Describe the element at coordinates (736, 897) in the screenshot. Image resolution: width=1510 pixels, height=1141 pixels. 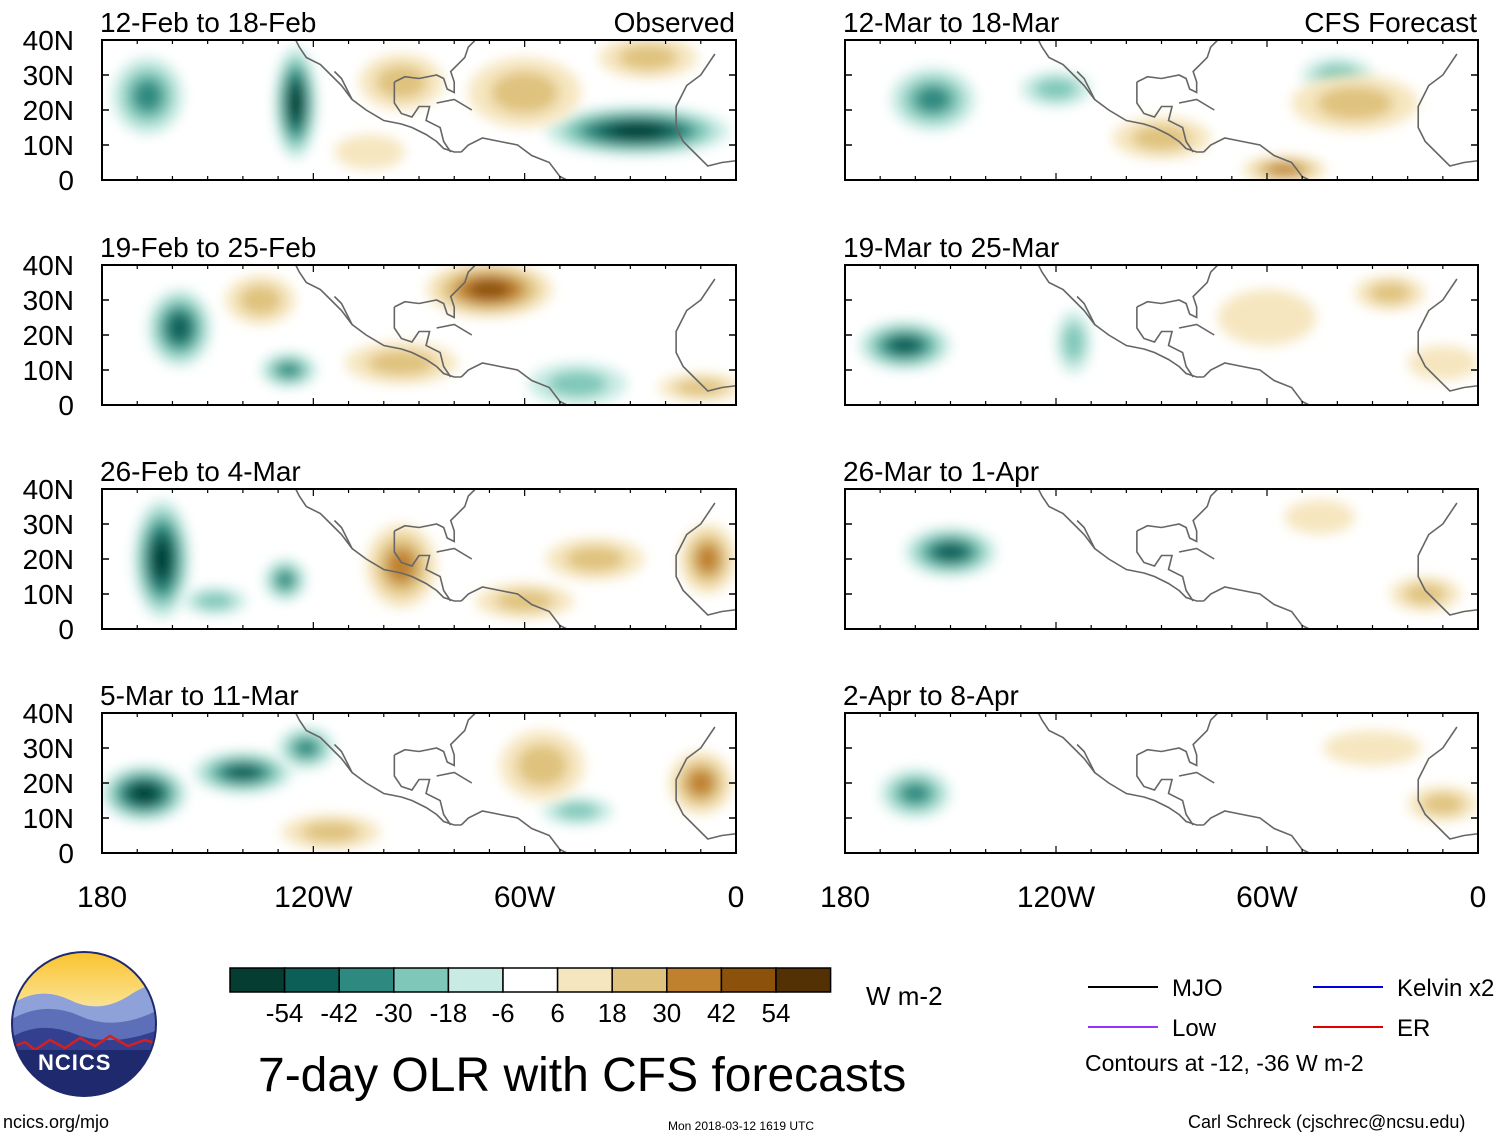
I see `x-tick-label: 0` at that location.